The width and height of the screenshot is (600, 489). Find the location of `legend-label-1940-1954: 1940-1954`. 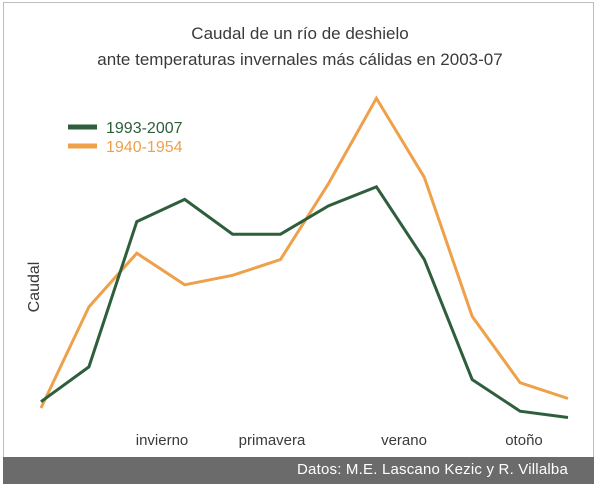

legend-label-1940-1954: 1940-1954 is located at coordinates (144, 147).